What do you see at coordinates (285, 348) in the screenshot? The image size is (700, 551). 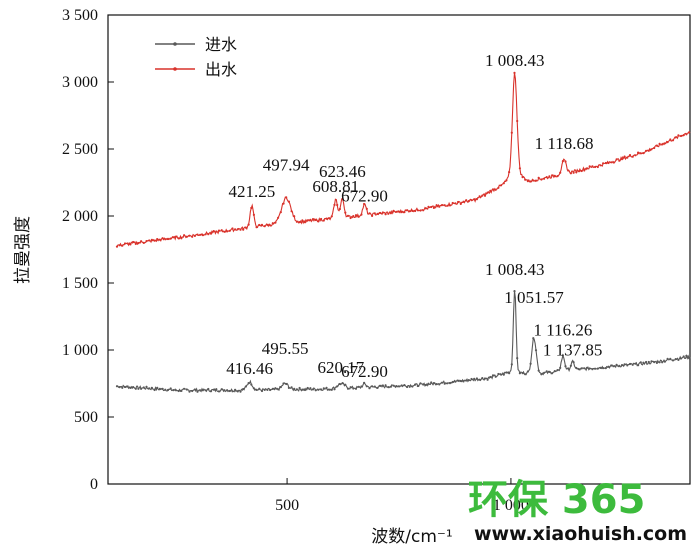 I see `peak-label: 495.55` at bounding box center [285, 348].